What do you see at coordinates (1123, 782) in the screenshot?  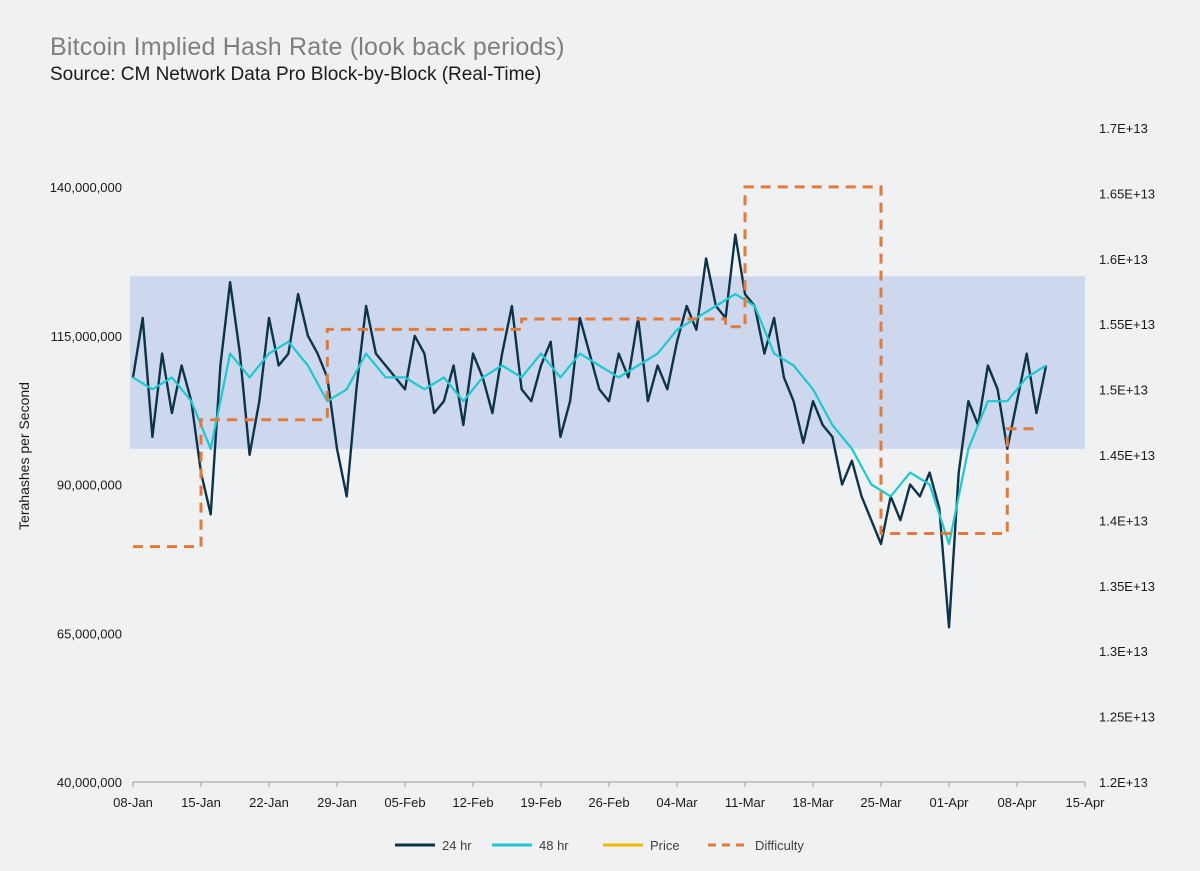 I see `y-right-tick-label: 1.2E+13` at bounding box center [1123, 782].